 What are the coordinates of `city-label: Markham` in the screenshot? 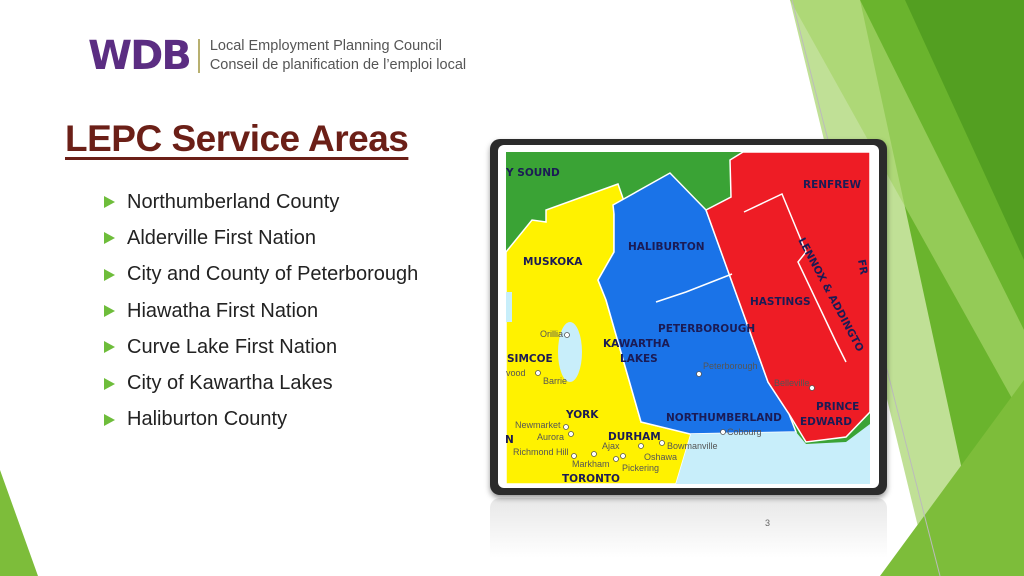 It's located at (591, 464).